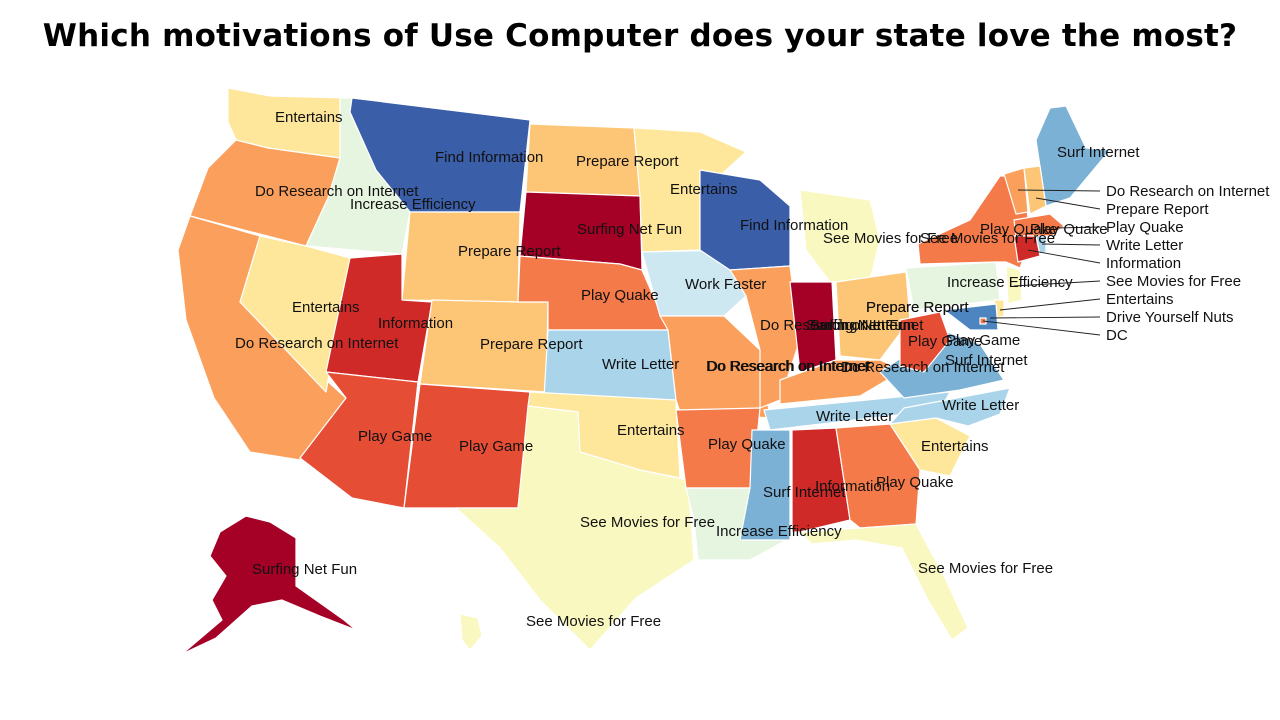 Image resolution: width=1280 pixels, height=720 pixels. I want to click on state-label-california: Do Research on Internet, so click(317, 343).